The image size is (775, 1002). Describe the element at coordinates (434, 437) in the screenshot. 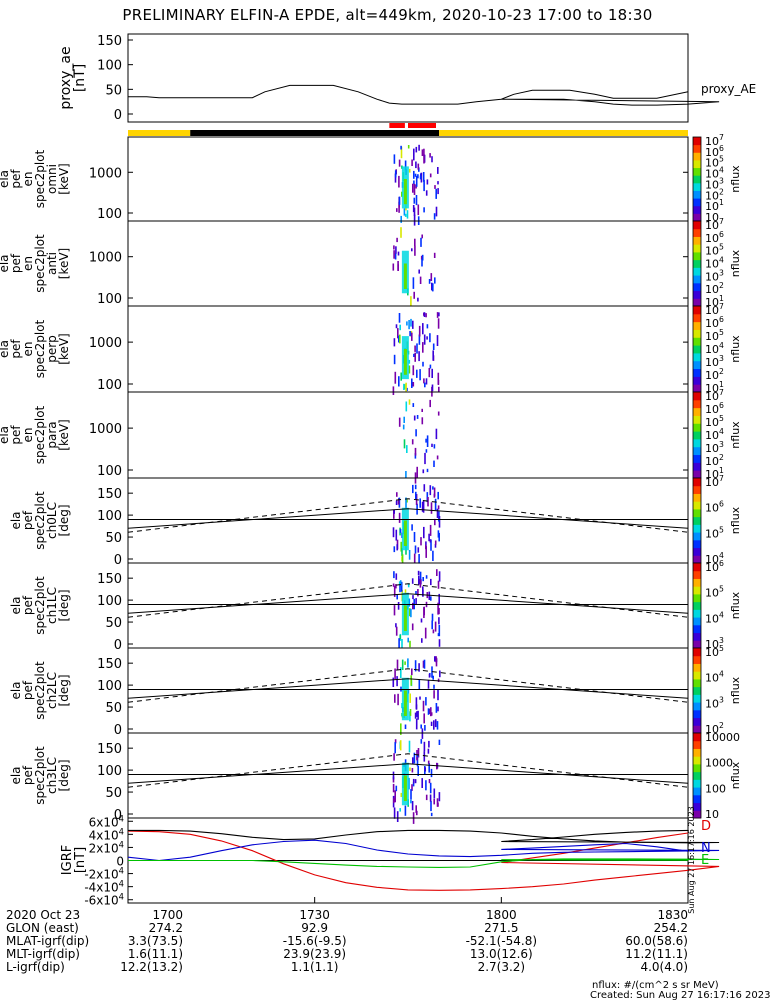

I see `spectrogram-panel-para: nflux` at that location.